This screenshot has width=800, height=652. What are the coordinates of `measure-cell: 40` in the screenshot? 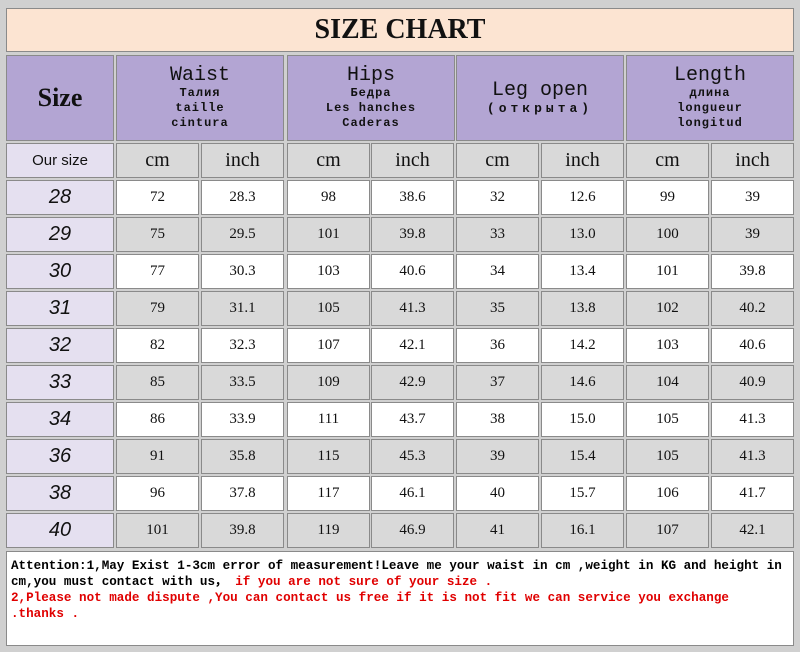 It's located at (497, 493).